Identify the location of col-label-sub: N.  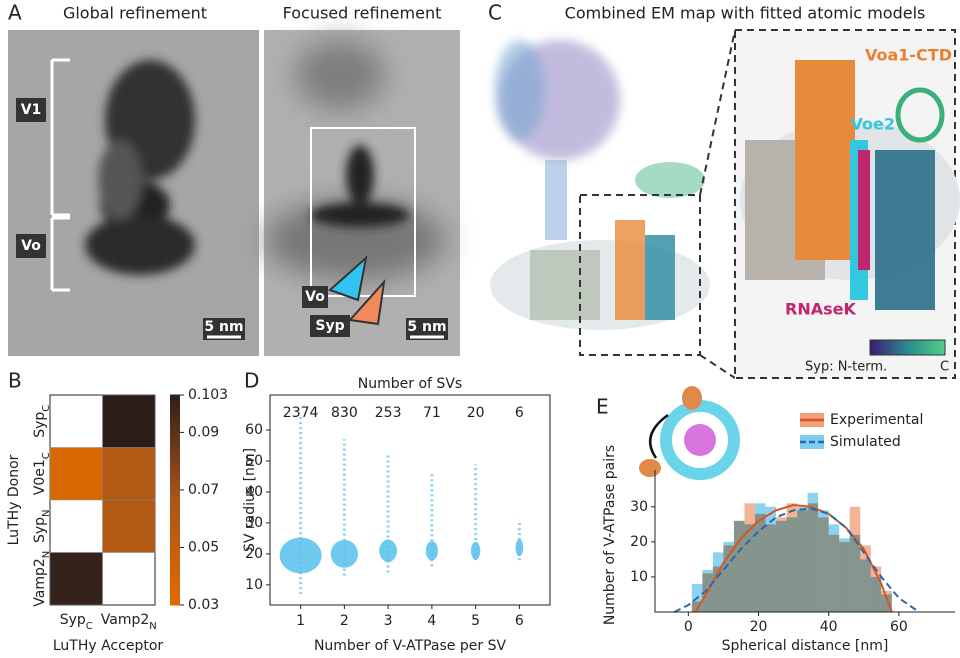
(152, 626).